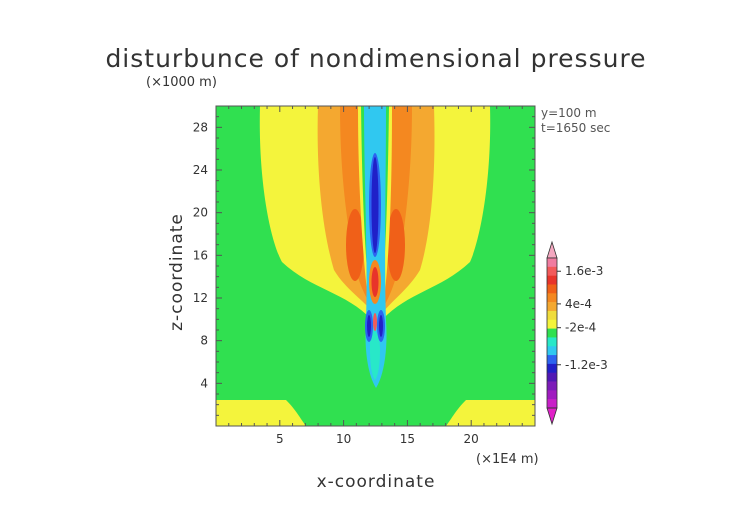 The height and width of the screenshot is (532, 752). I want to click on x-axis-label: x-coordinate, so click(376, 482).